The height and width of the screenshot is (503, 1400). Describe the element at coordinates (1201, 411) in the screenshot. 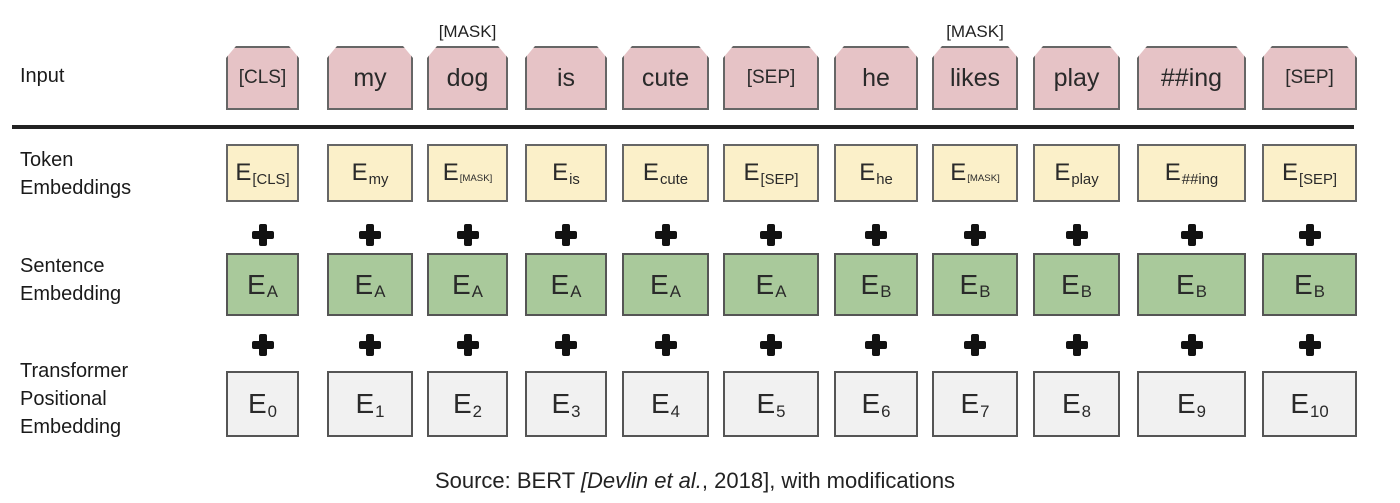

I see `positional-embedding-subscript: 9` at that location.